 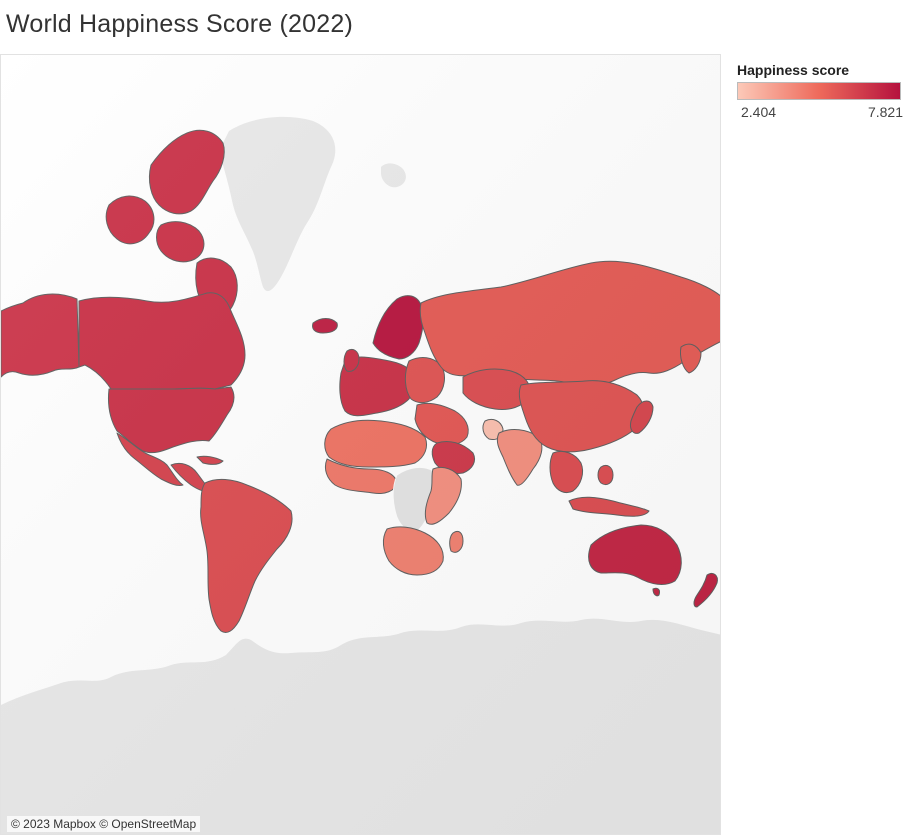 What do you see at coordinates (705, 590) in the screenshot?
I see `region-new-zealand` at bounding box center [705, 590].